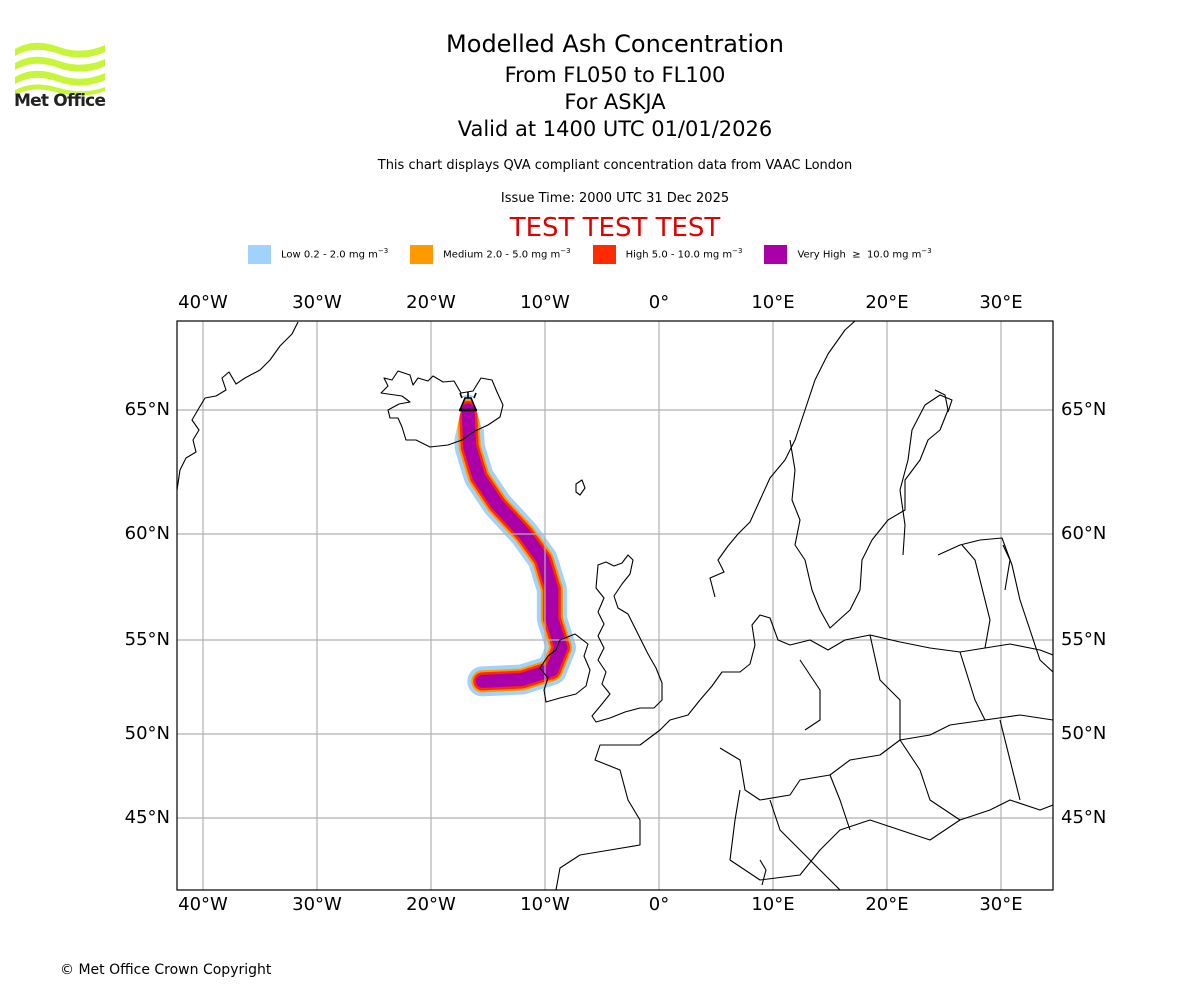  Describe the element at coordinates (1084, 533) in the screenshot. I see `lat-tick-right: 60°N` at that location.